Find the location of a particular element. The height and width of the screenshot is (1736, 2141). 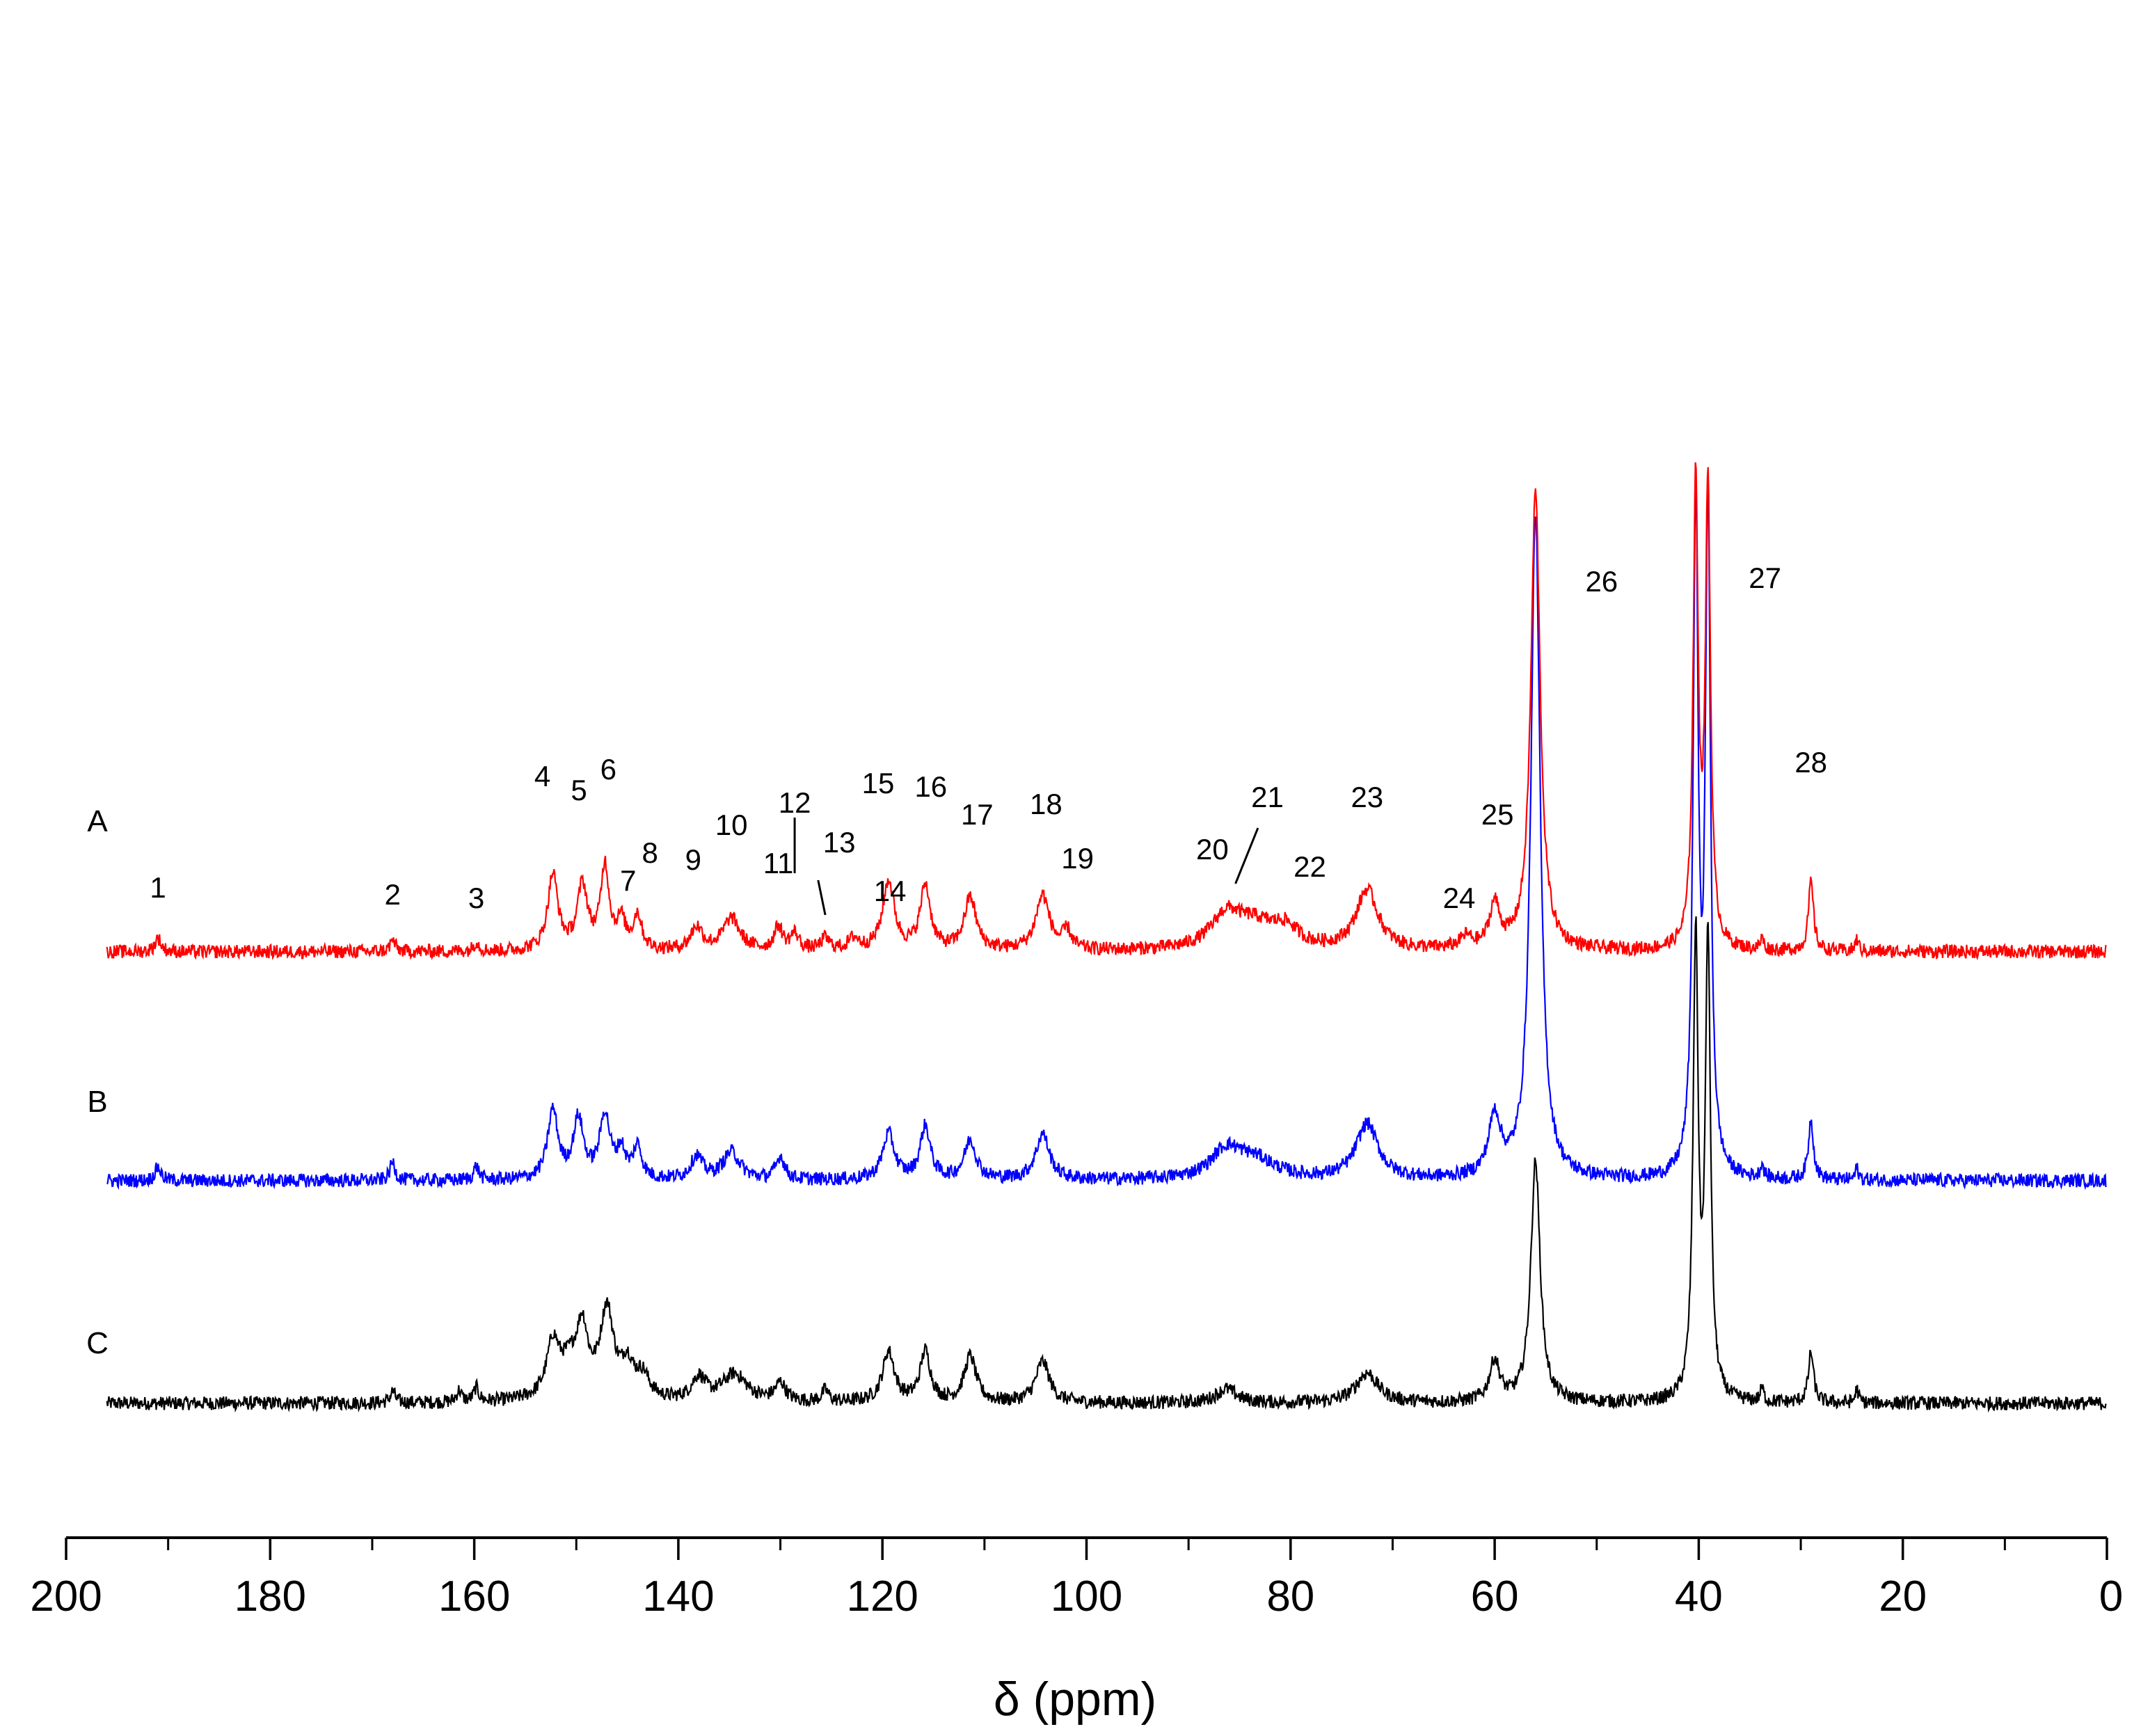

peak-label-3: 3 is located at coordinates (476, 898).